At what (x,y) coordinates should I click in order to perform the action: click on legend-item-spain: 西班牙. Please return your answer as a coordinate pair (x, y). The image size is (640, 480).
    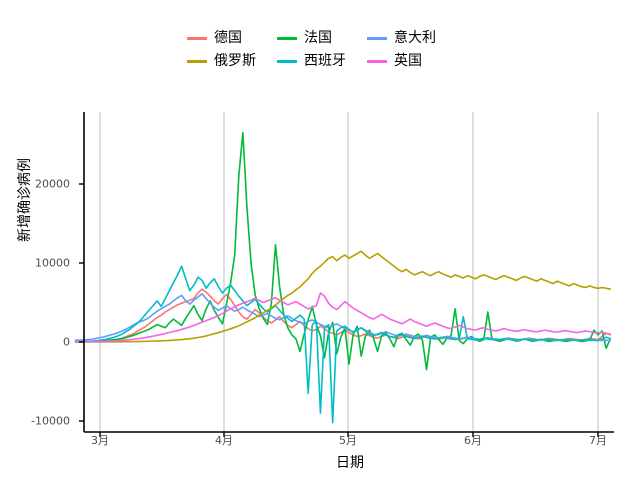
    Looking at the image, I should click on (320, 61).